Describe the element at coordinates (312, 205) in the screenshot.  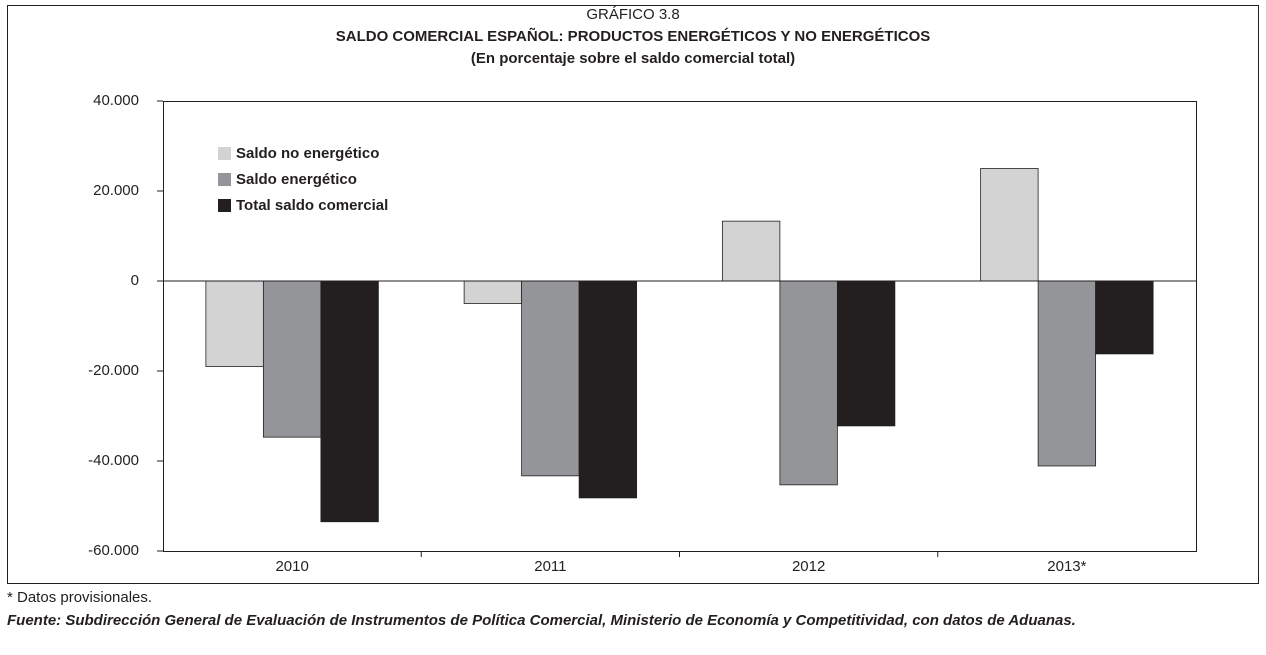
I see `legend-label: Total saldo comercial` at that location.